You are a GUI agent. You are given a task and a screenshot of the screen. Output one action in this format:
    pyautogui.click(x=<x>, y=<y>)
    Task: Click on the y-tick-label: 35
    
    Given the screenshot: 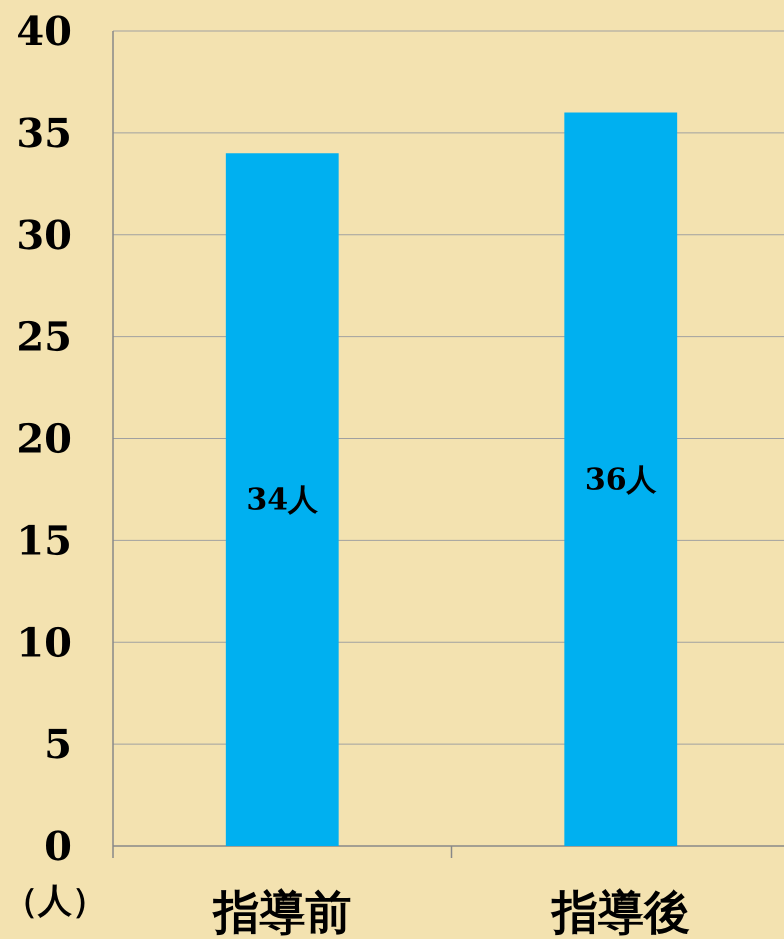 What is the action you would take?
    pyautogui.click(x=44, y=133)
    